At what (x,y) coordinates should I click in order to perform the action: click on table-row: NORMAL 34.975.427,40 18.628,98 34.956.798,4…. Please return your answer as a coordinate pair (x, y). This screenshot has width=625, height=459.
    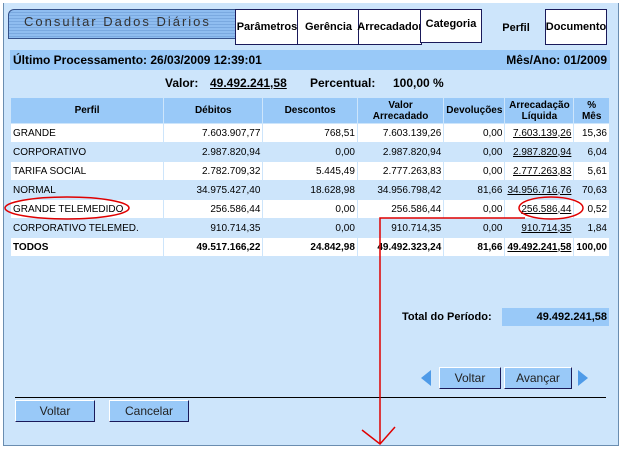
    Looking at the image, I should click on (309, 190).